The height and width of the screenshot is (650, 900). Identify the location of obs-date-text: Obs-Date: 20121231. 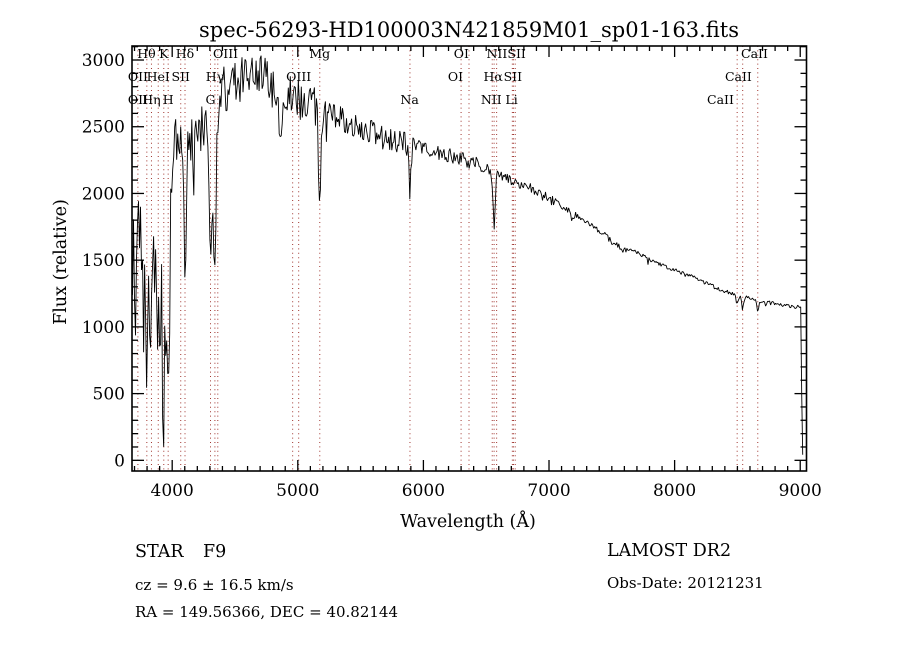
(685, 583).